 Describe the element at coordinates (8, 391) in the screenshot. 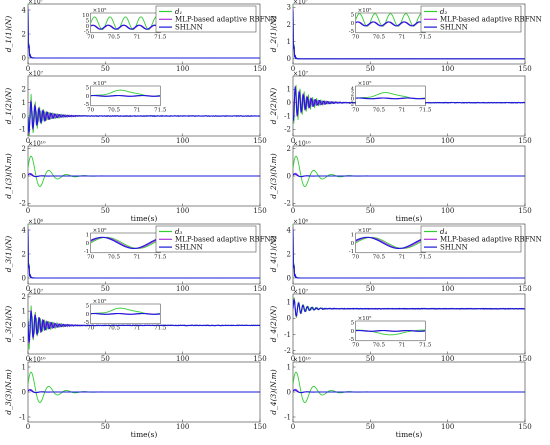

I see `y-axis-label: d_3(3)(N.m)` at that location.